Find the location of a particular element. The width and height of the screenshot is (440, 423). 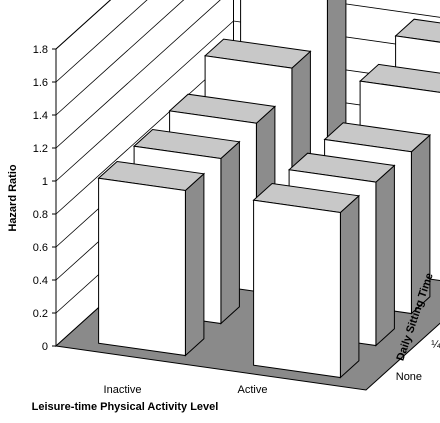

y-tick-label: 1 is located at coordinates (45, 182).